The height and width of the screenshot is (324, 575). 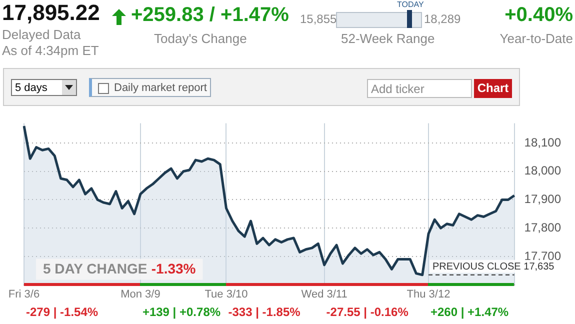 What do you see at coordinates (367, 312) in the screenshot?
I see `text: -27.55 | -0.16%` at bounding box center [367, 312].